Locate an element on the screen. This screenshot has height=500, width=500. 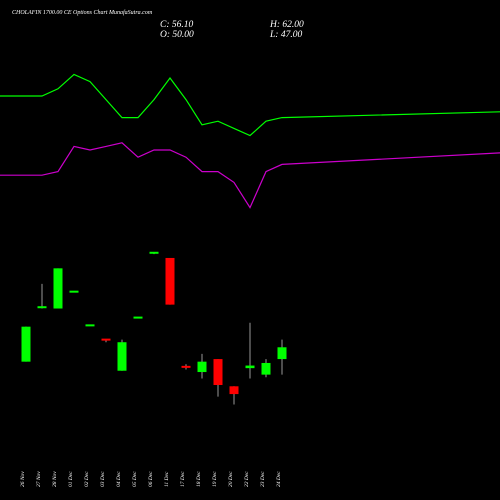
open-value: O: 50.00 is located at coordinates (177, 35).